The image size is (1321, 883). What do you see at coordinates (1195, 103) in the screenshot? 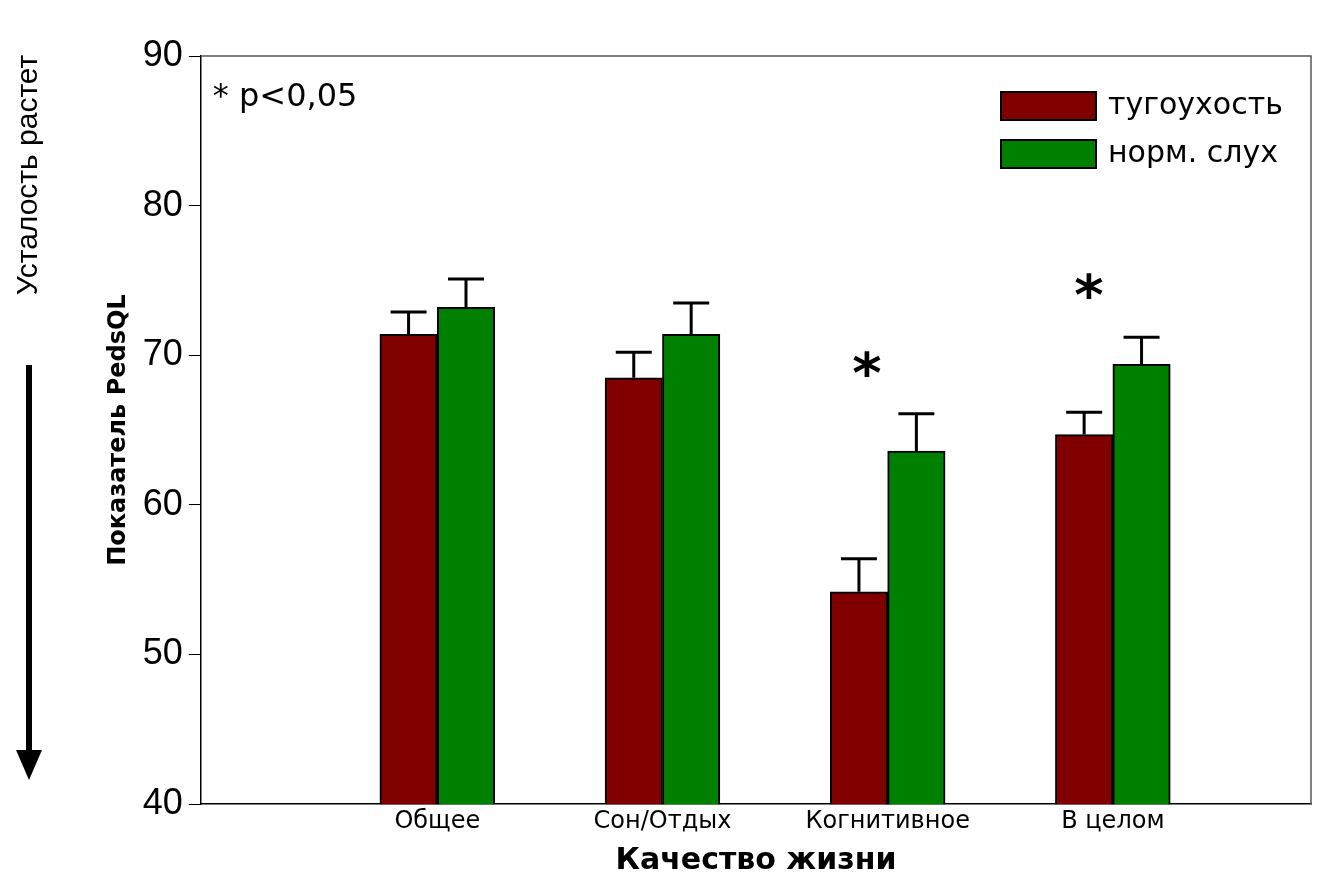
I see `legend-label: тугоухость` at bounding box center [1195, 103].